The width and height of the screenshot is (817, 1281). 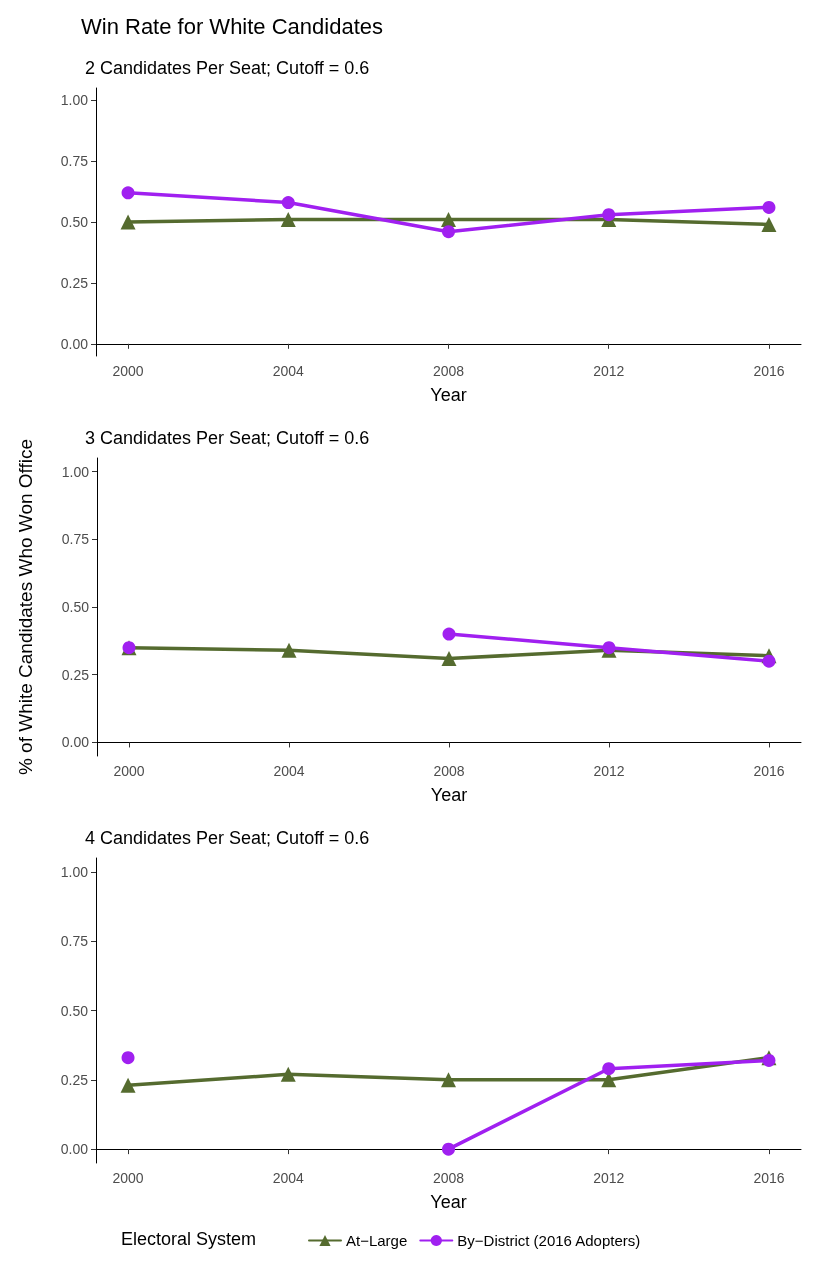 I want to click on y-axis-title: % of White Candidates Who Won Office, so click(x=25, y=607).